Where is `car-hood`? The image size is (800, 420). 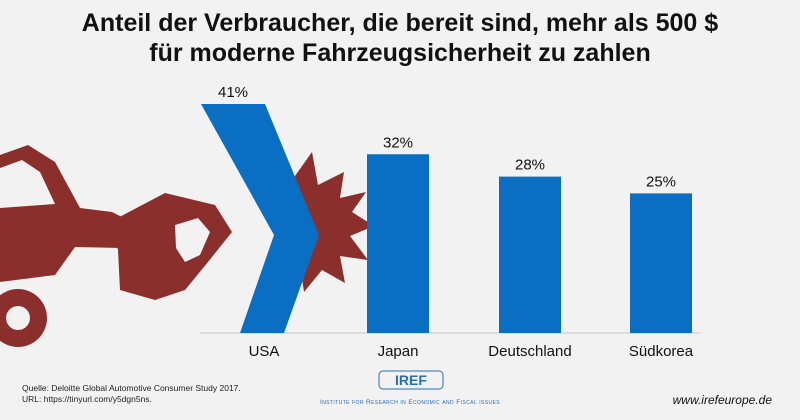
car-hood is located at coordinates (171, 246).